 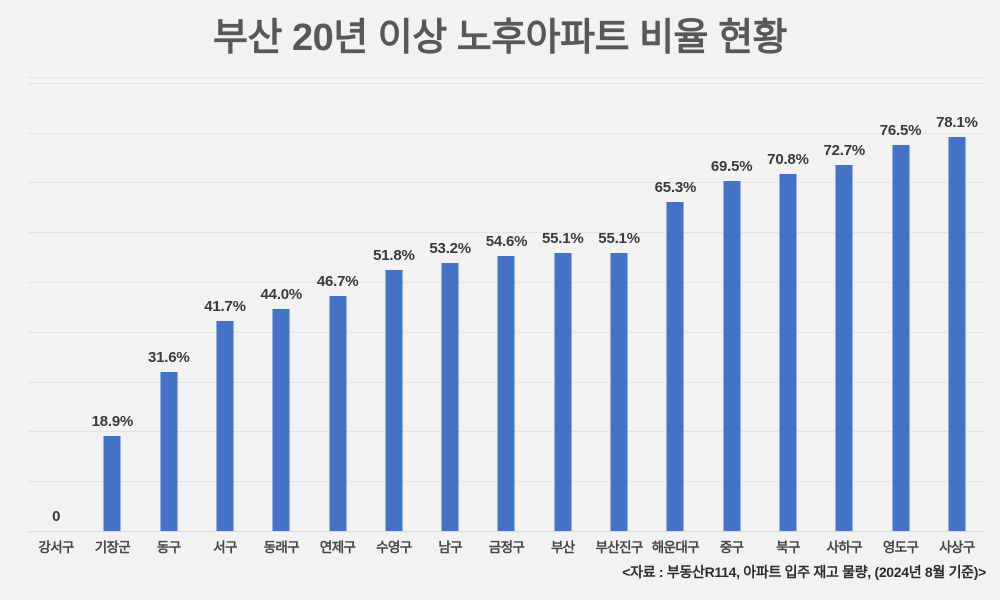 I want to click on bar-value-label: 41.7%, so click(x=225, y=306).